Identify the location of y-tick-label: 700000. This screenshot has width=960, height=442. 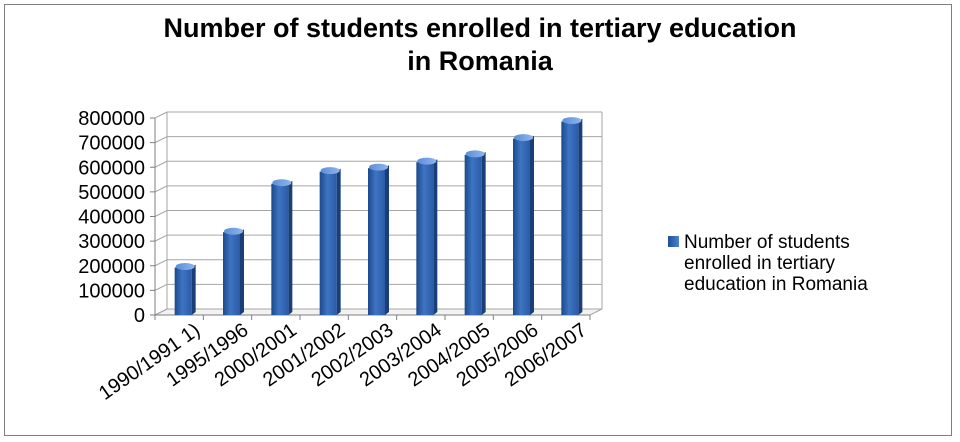
(111, 144).